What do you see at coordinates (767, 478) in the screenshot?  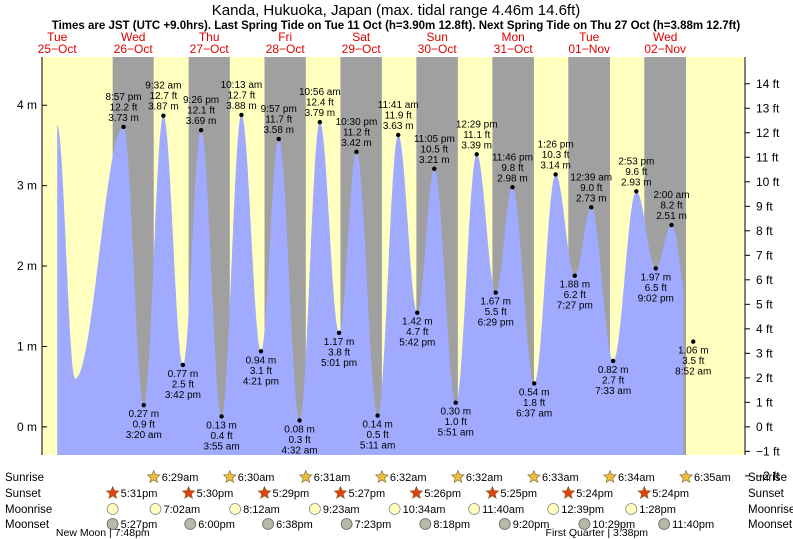 I see `row-label-right: Sunrise` at bounding box center [767, 478].